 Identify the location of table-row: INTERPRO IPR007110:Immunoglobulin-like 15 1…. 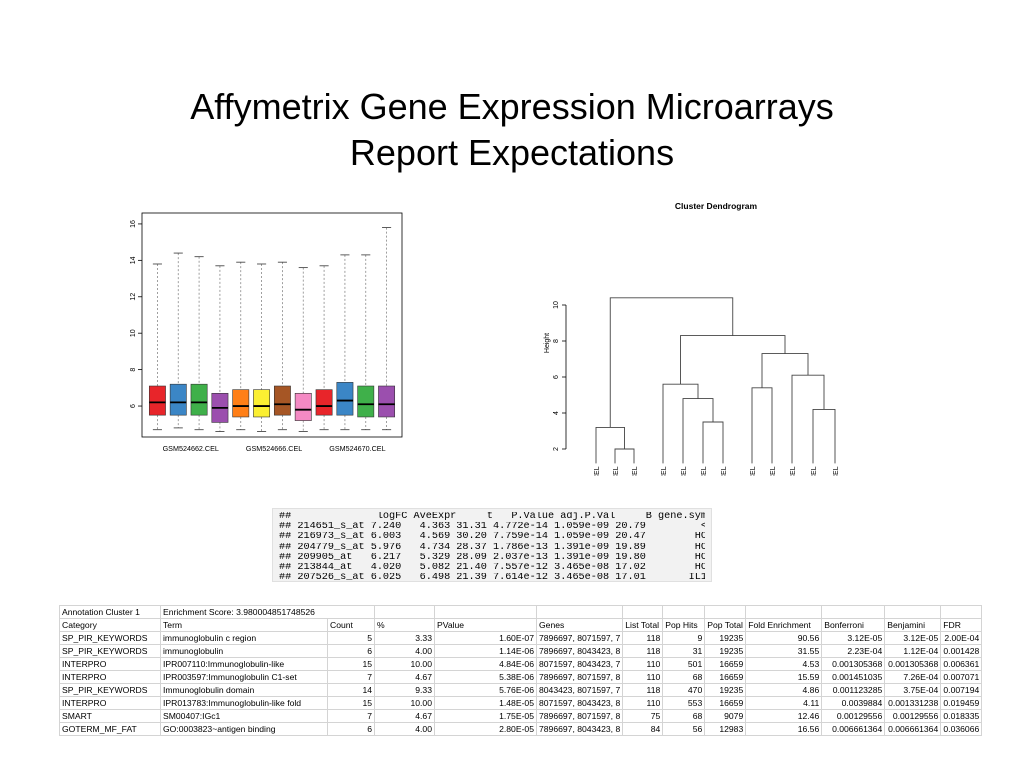
(521, 664).